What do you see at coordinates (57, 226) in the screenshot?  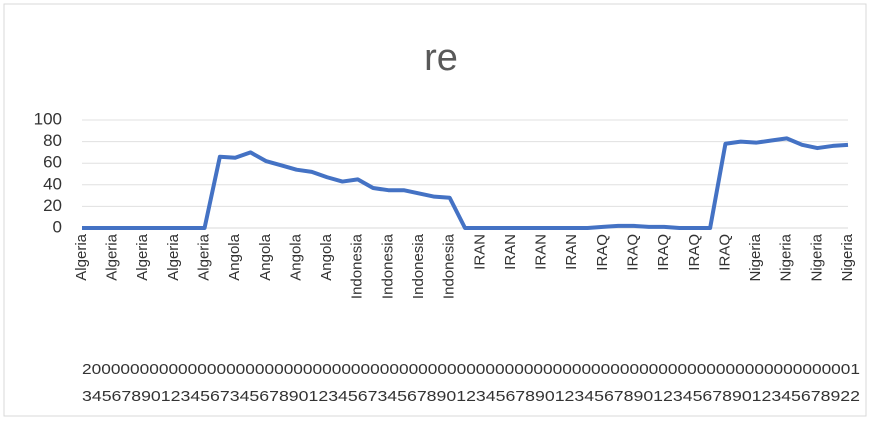 I see `y-tick-label: 0` at bounding box center [57, 226].